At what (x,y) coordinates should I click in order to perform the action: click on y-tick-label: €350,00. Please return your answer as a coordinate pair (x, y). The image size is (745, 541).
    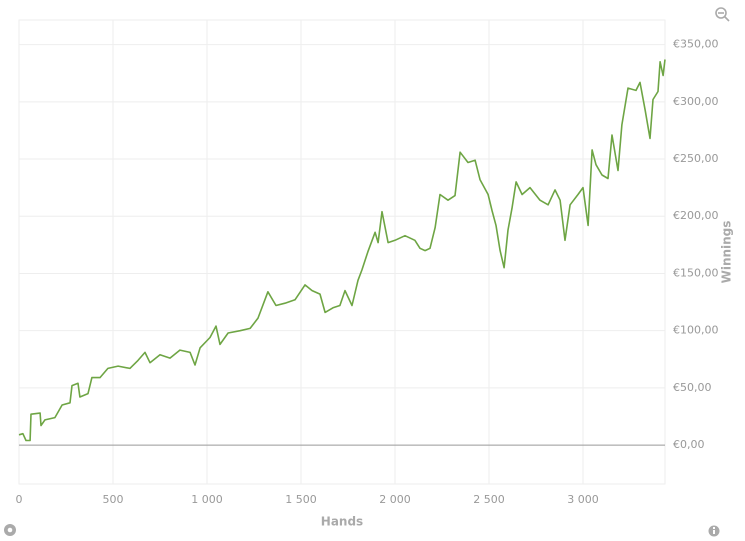
    Looking at the image, I should click on (696, 44).